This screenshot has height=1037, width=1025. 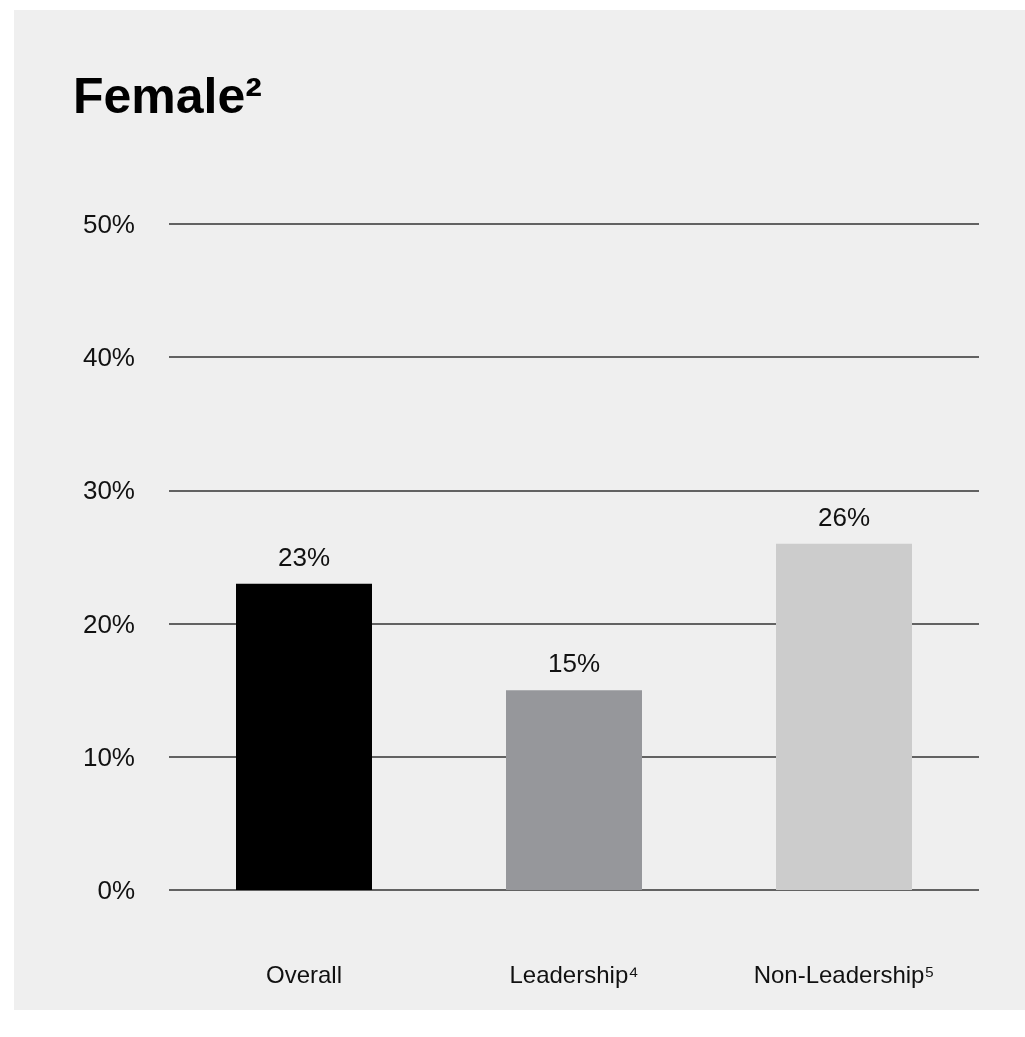 I want to click on data-label: 26%, so click(x=844, y=516).